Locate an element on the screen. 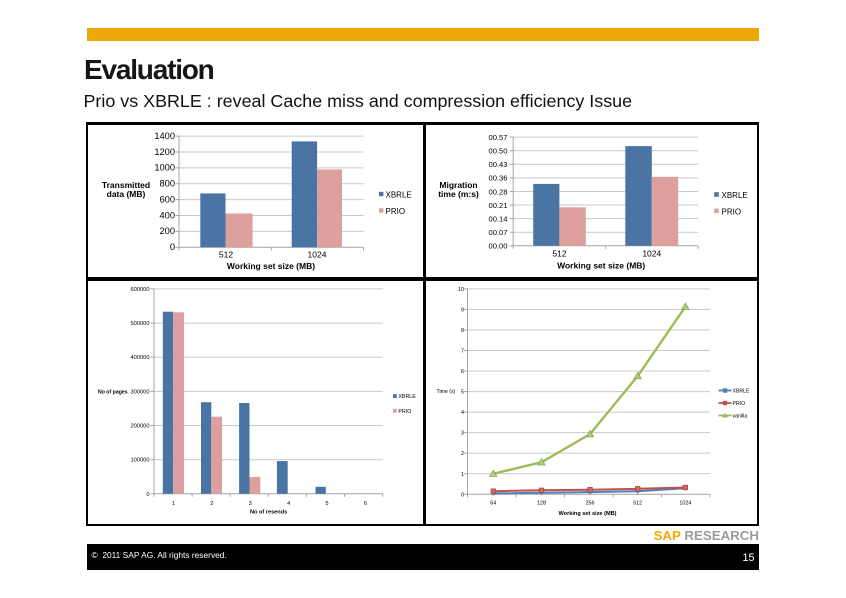  svg-text: 00.28 is located at coordinates (497, 191).